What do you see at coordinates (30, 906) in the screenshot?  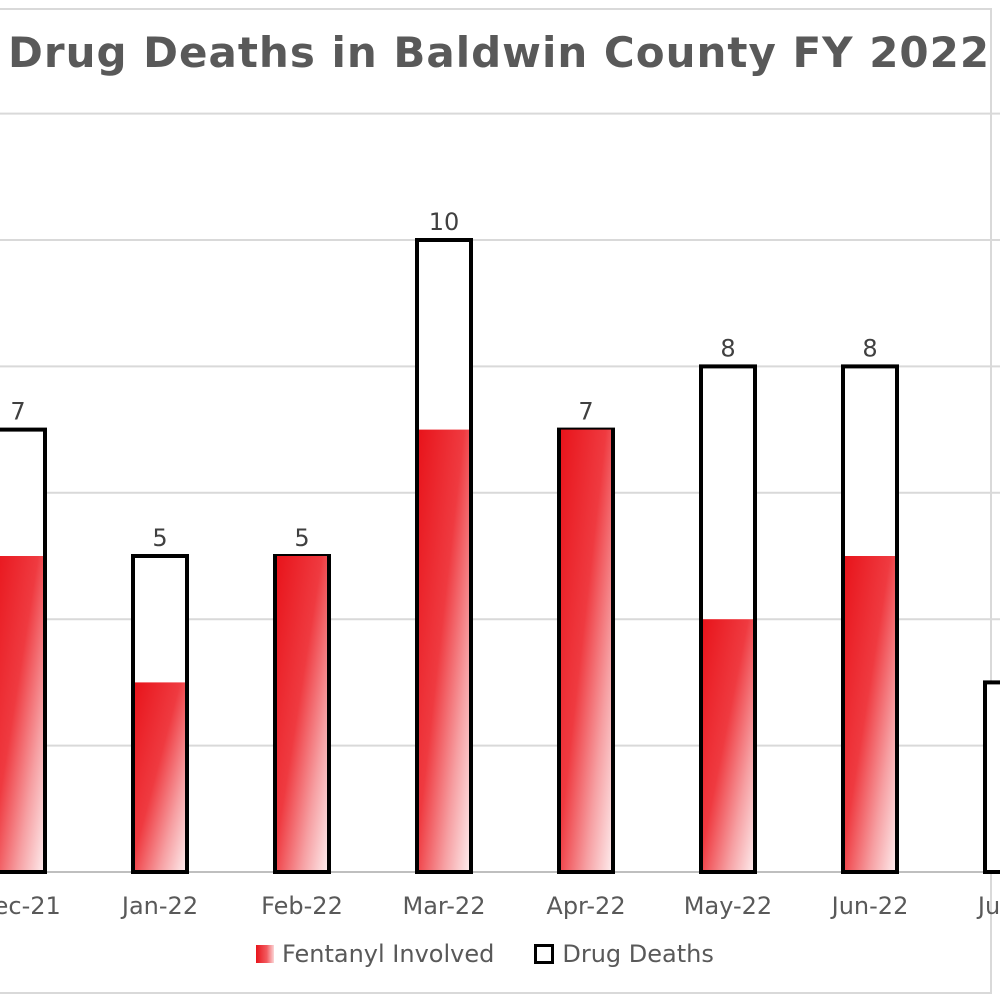 I see `x-tick-label: Dec-21` at bounding box center [30, 906].